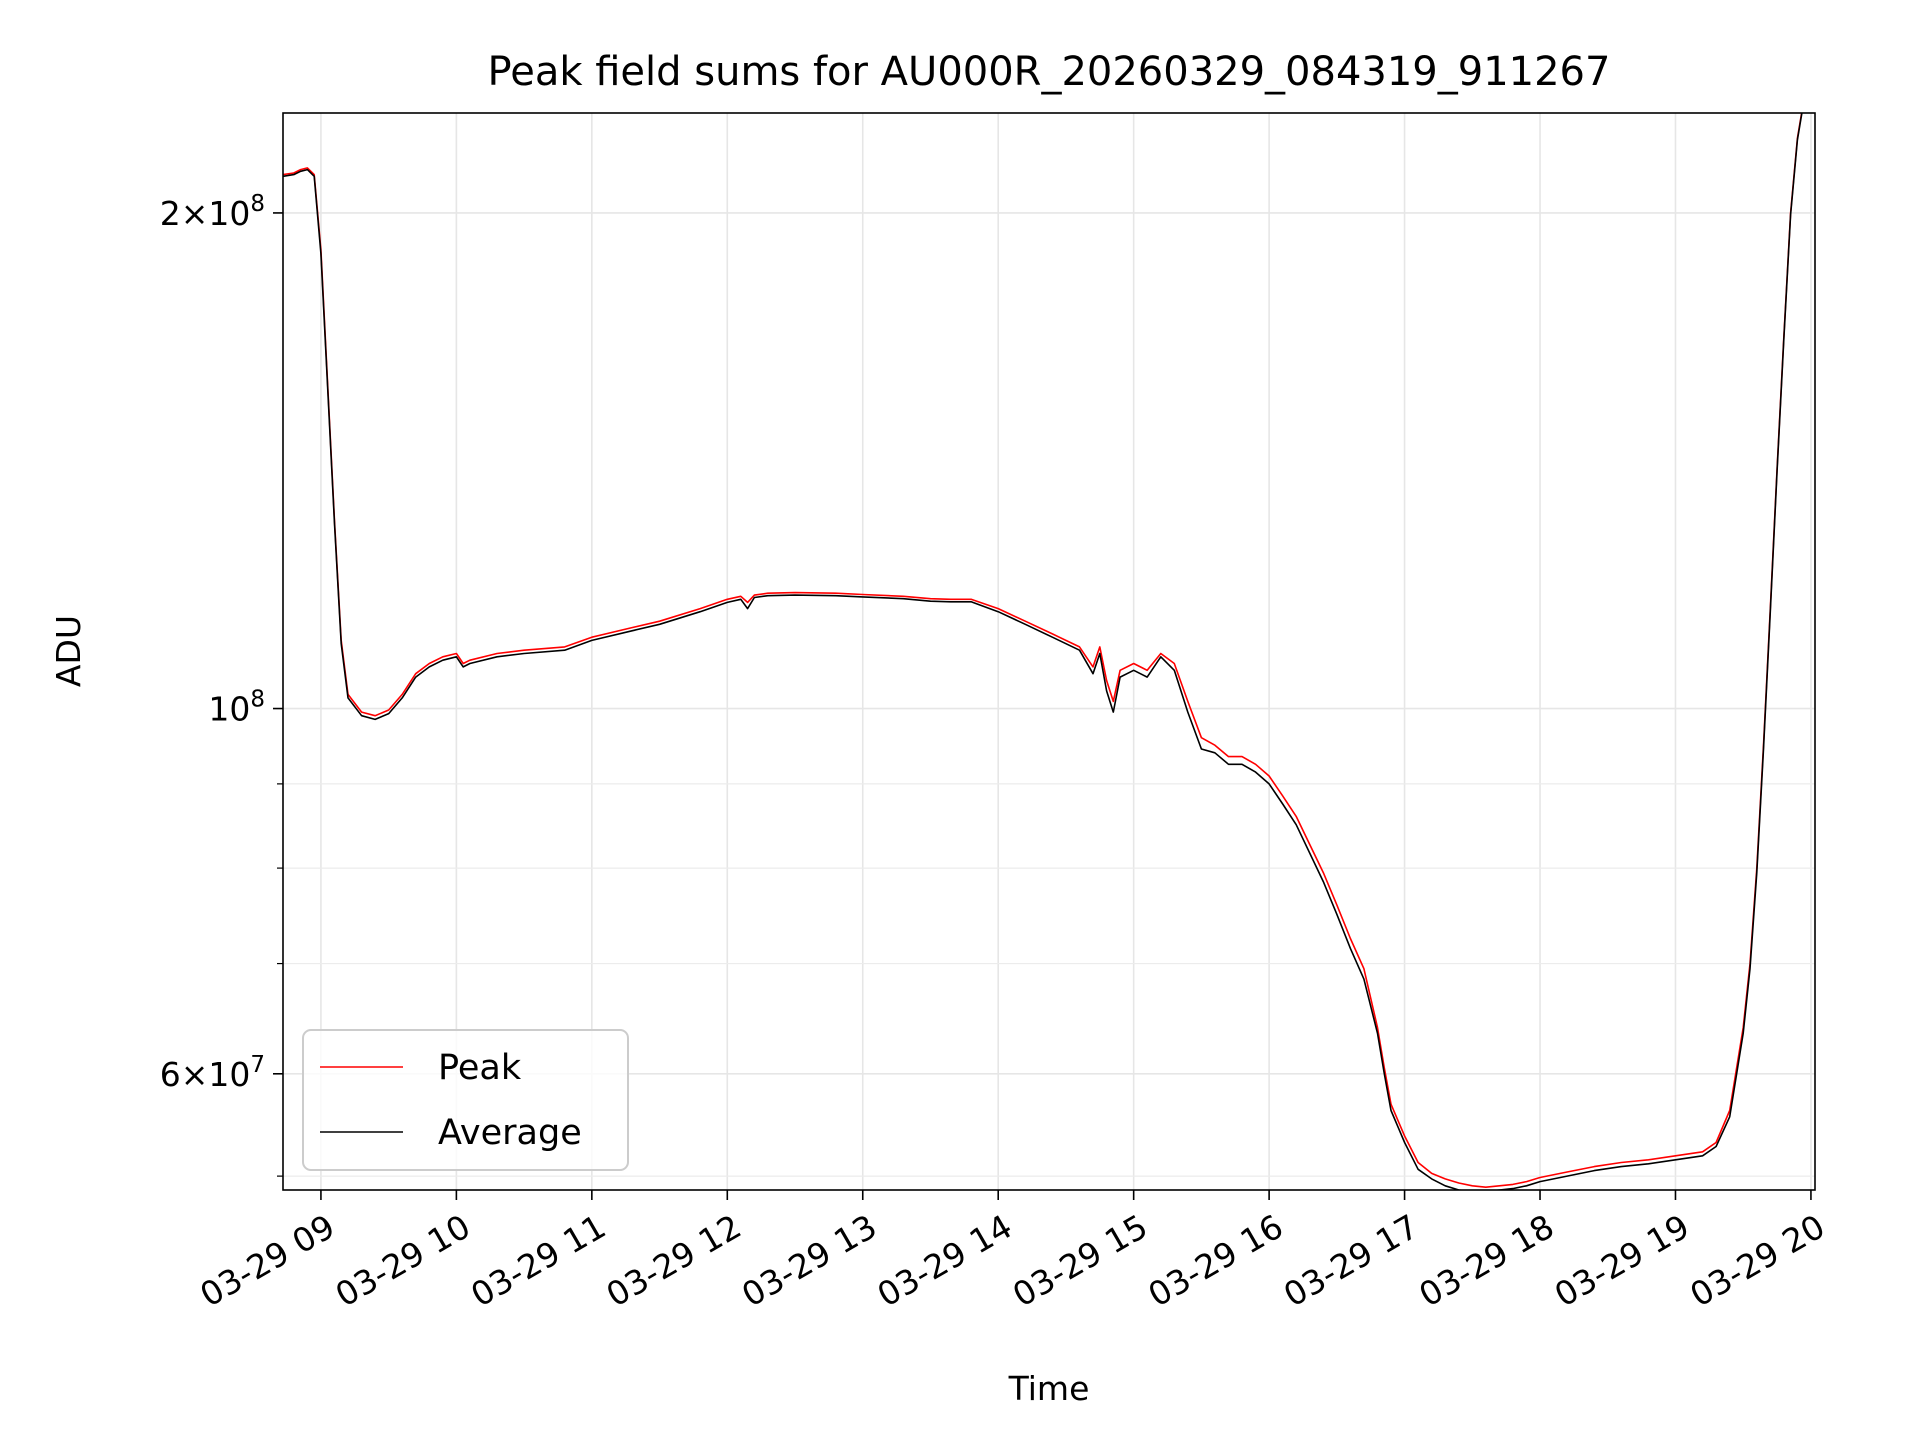 This screenshot has width=1920, height=1440. I want to click on y-tick-base: 6×, so click(184, 1074).